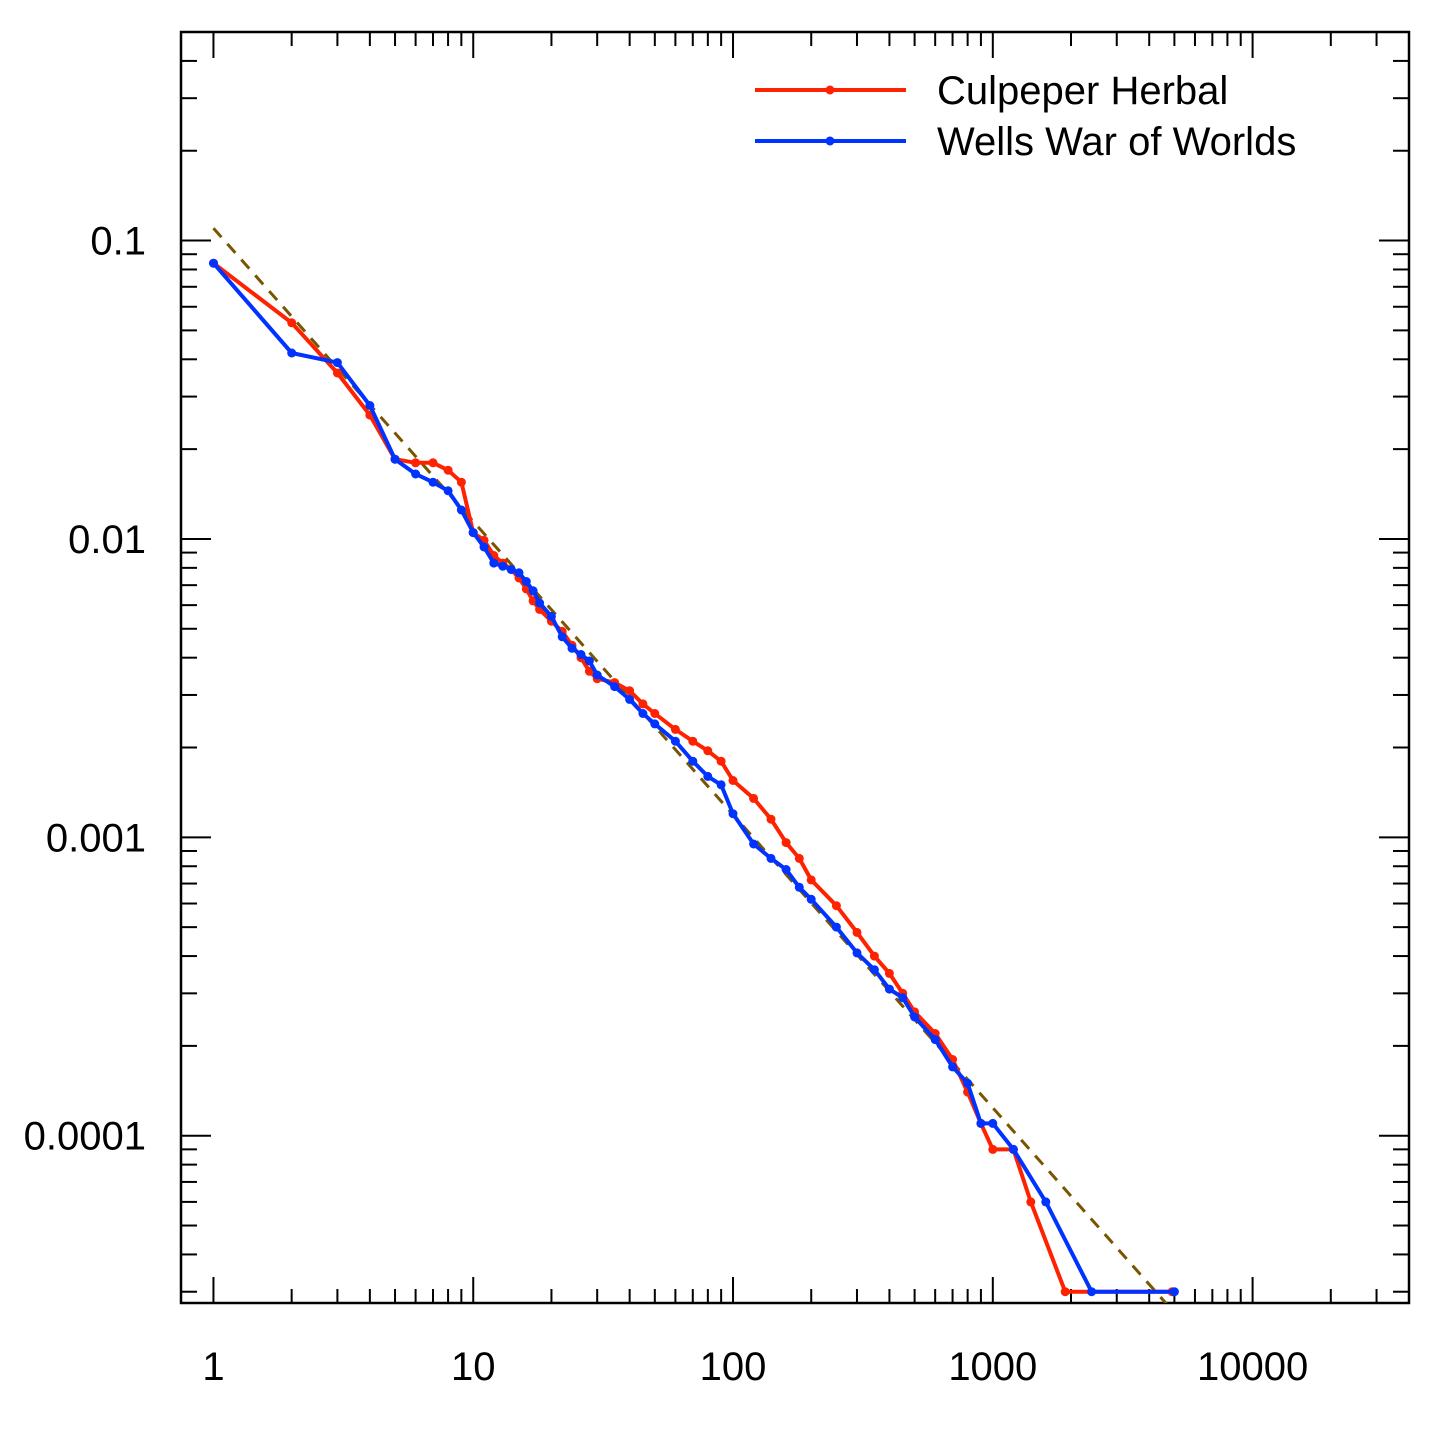 The width and height of the screenshot is (1456, 1432). What do you see at coordinates (213, 1367) in the screenshot?
I see `x-tick-label: 1` at bounding box center [213, 1367].